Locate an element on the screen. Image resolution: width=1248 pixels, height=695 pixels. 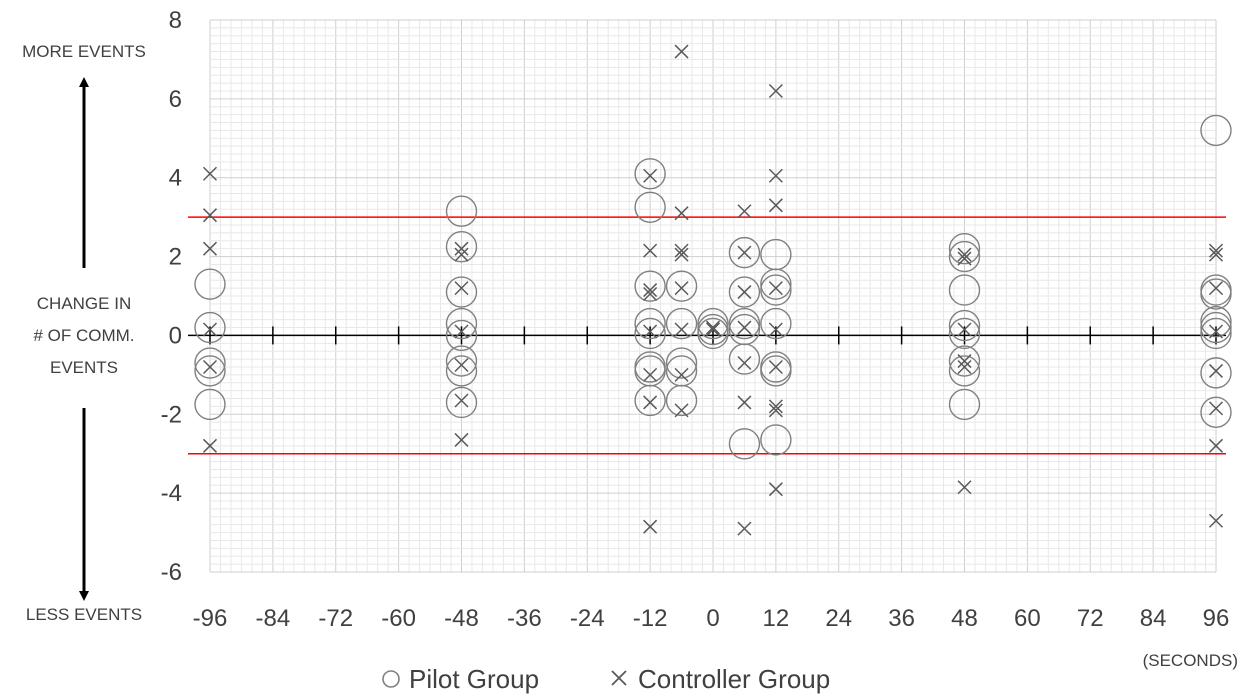
y-tick-label: -4 is located at coordinates (171, 493).